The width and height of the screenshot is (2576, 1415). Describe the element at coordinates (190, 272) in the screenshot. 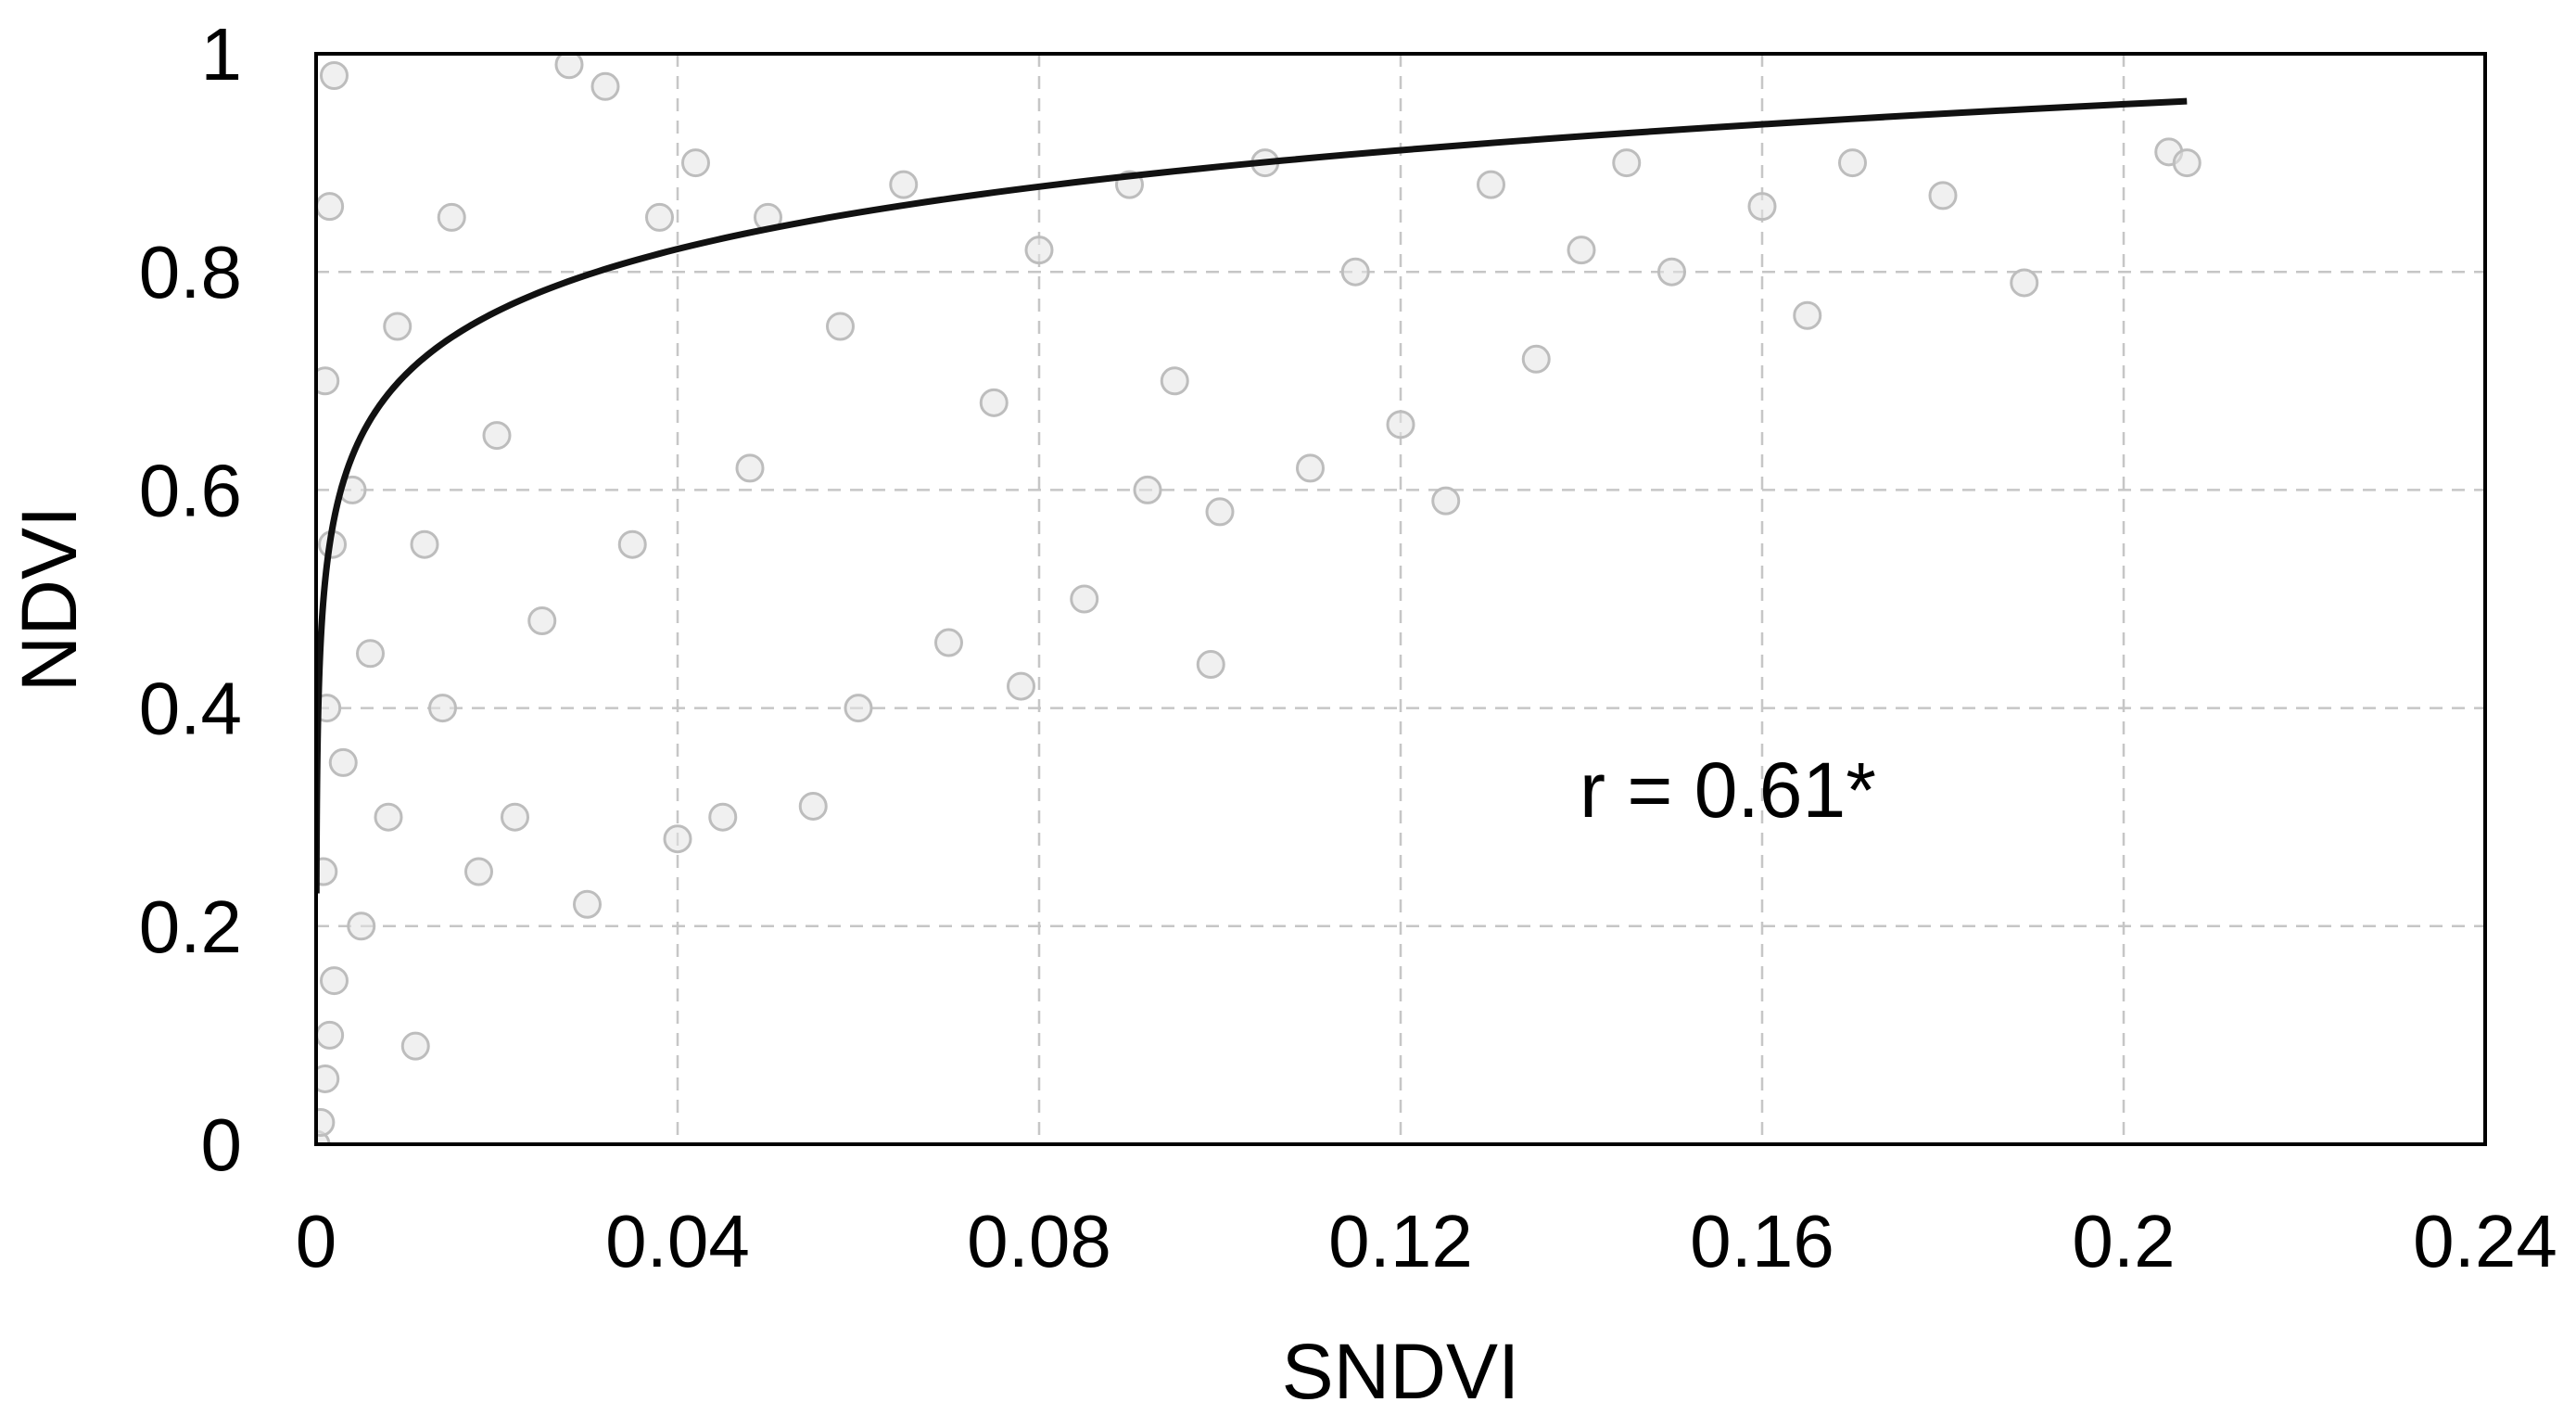

I see `y-tick-label-4: 0.8` at that location.